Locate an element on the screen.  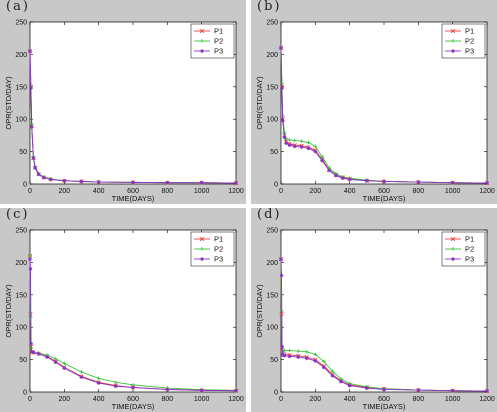
panel-label: (b) is located at coordinates (269, 7).